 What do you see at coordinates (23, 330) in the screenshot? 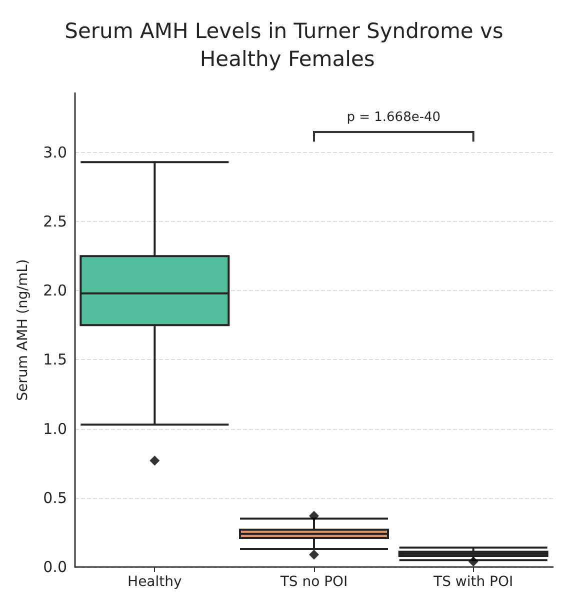
I see `y-axis-title: Serum AMH (ng/mL)` at bounding box center [23, 330].